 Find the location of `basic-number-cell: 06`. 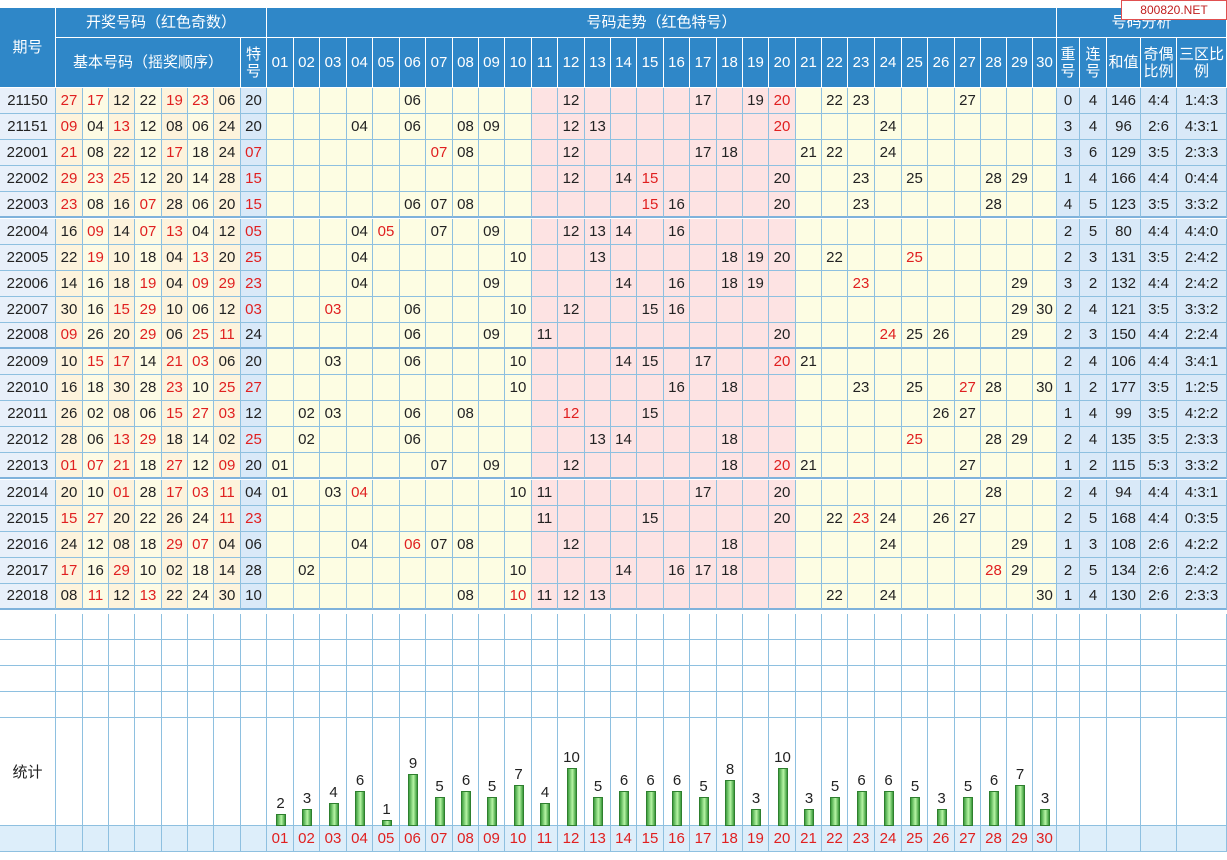

basic-number-cell: 06 is located at coordinates (96, 440).